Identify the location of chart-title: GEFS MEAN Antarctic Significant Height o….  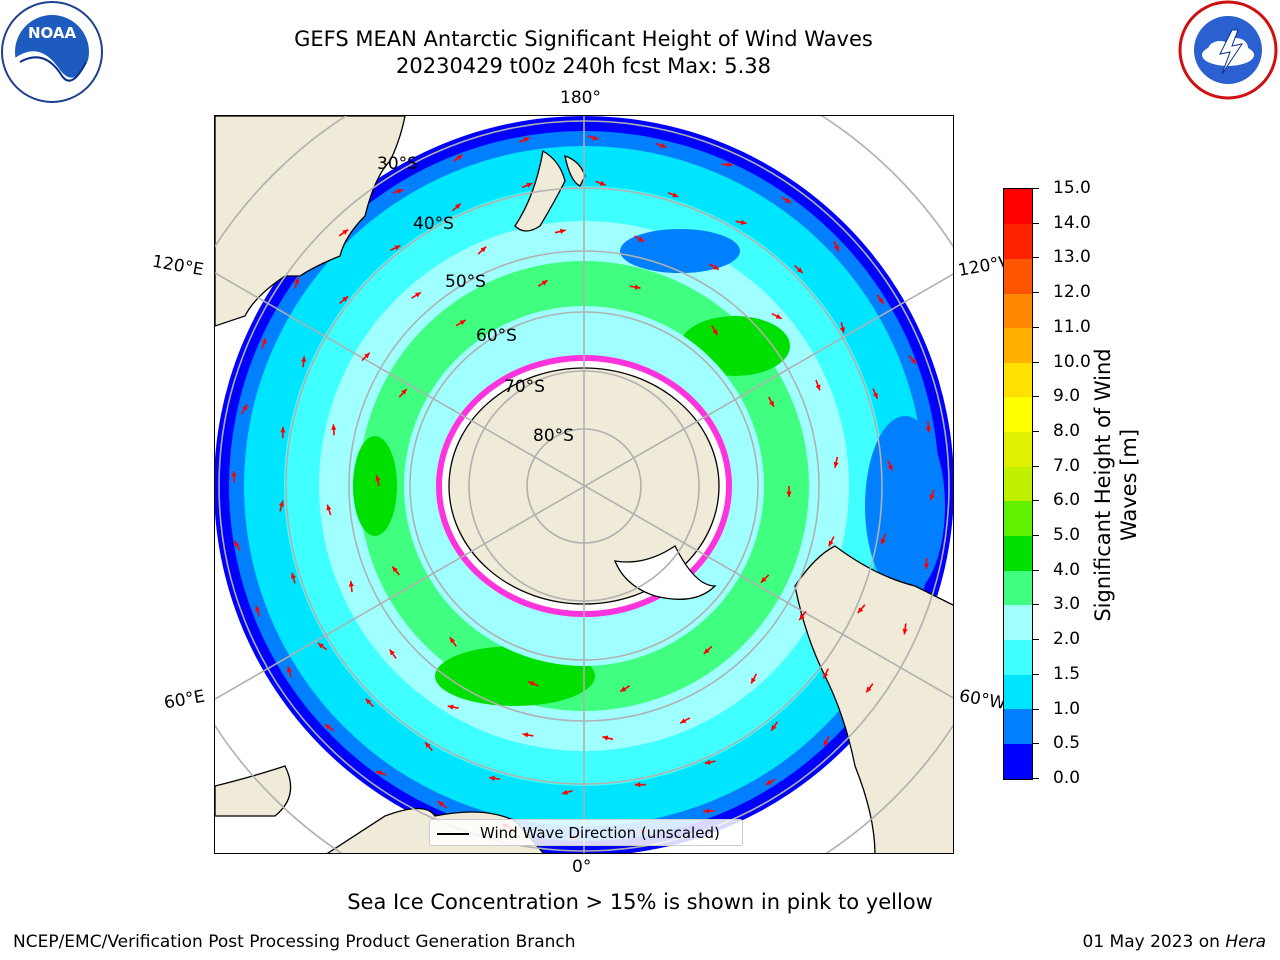
(583, 39).